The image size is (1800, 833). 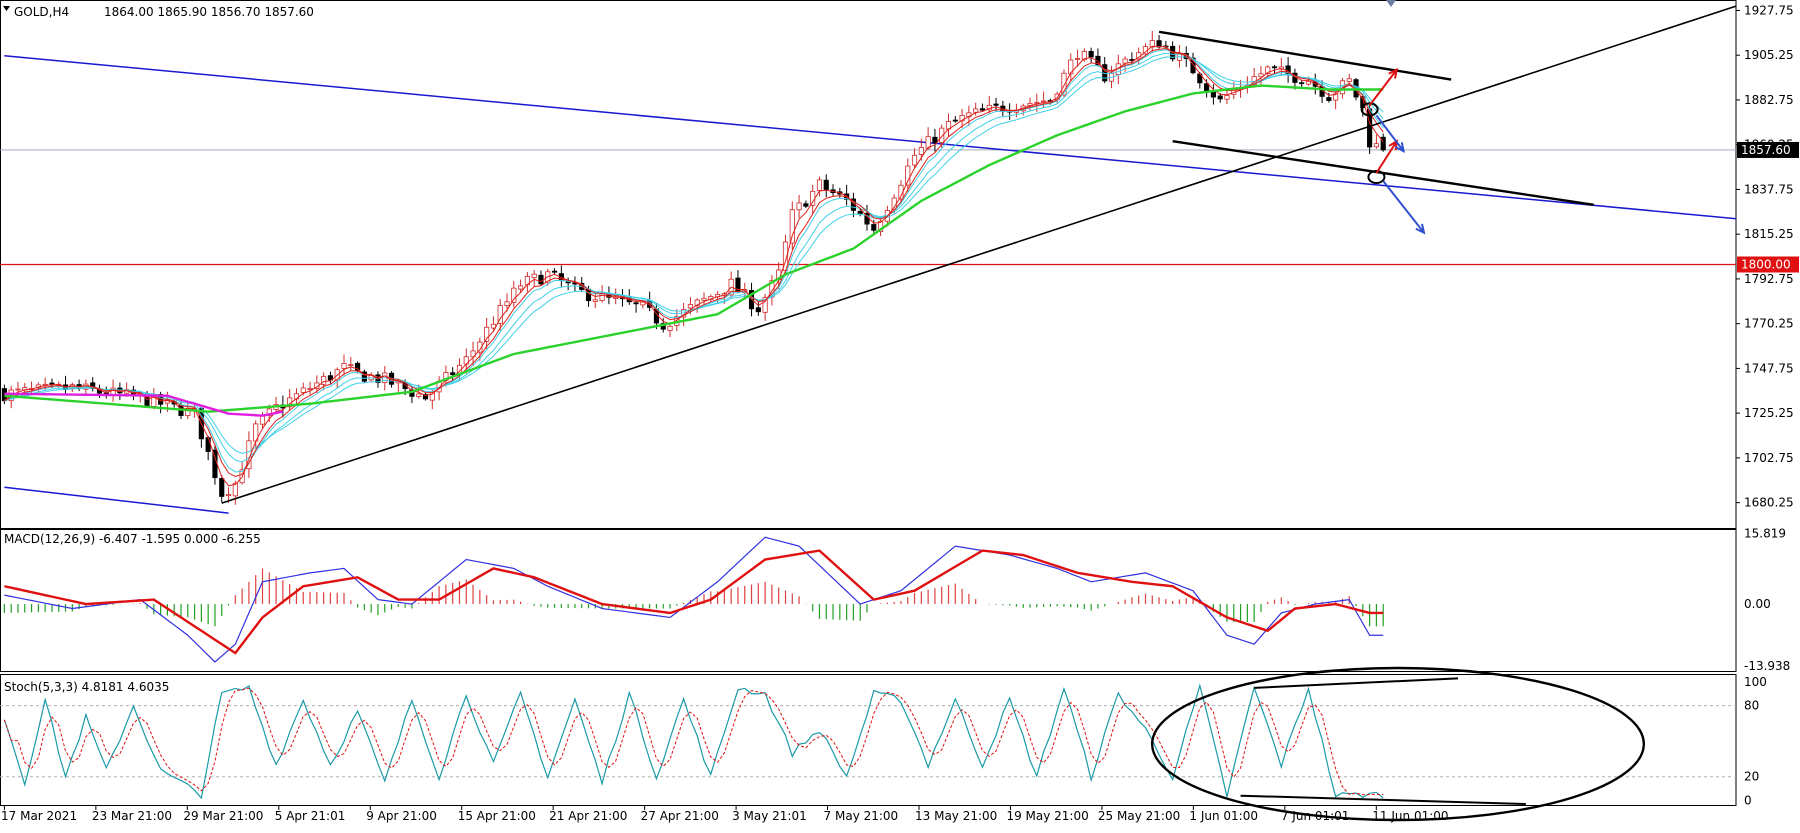 I want to click on scroll-marker-icon, so click(x=1391, y=3).